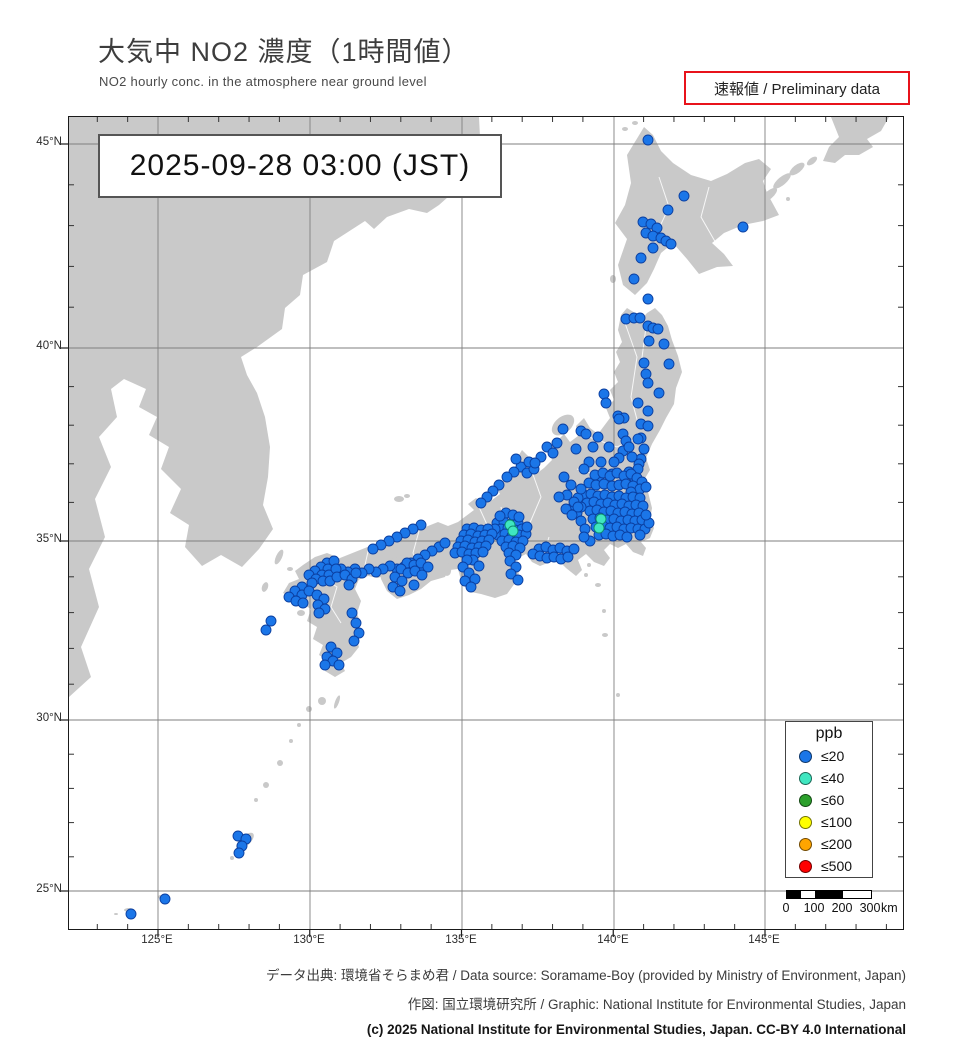 This screenshot has width=980, height=1060. Describe the element at coordinates (829, 844) in the screenshot. I see `legend-item: ≤200` at that location.